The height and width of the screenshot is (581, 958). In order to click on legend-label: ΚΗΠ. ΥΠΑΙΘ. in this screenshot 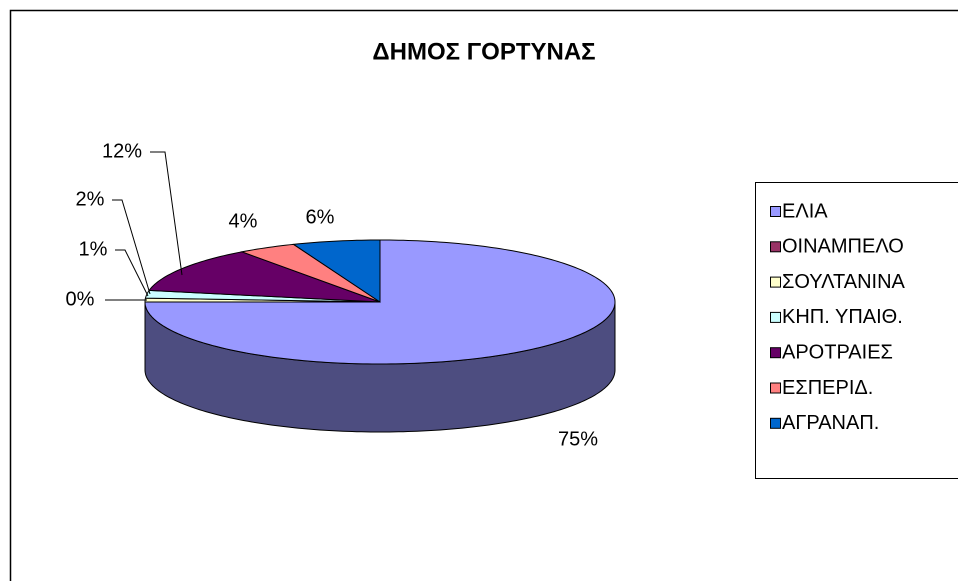, I will do `click(842, 317)`.